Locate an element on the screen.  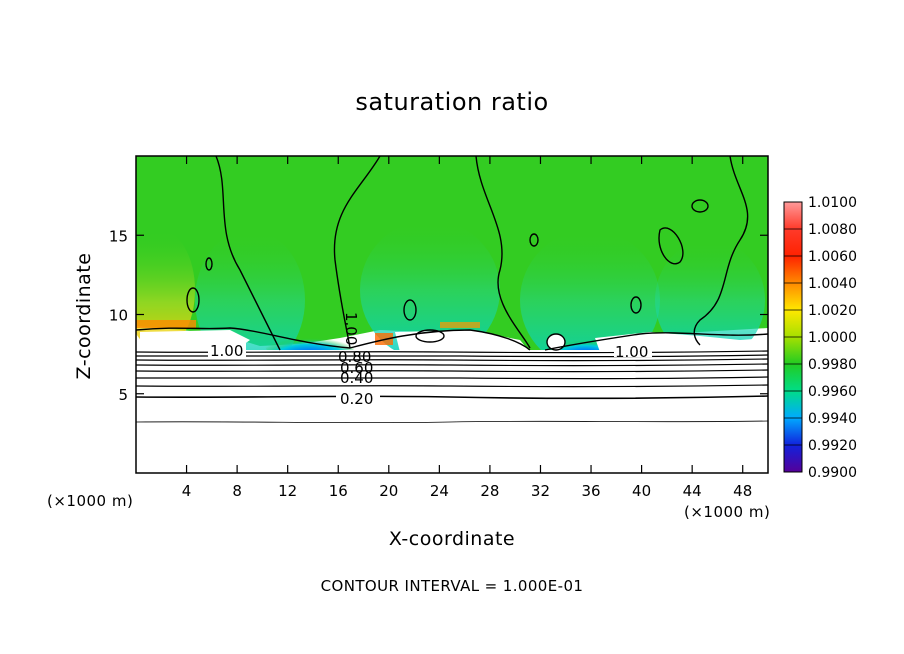
x-tick-label: 36 is located at coordinates (590, 491).